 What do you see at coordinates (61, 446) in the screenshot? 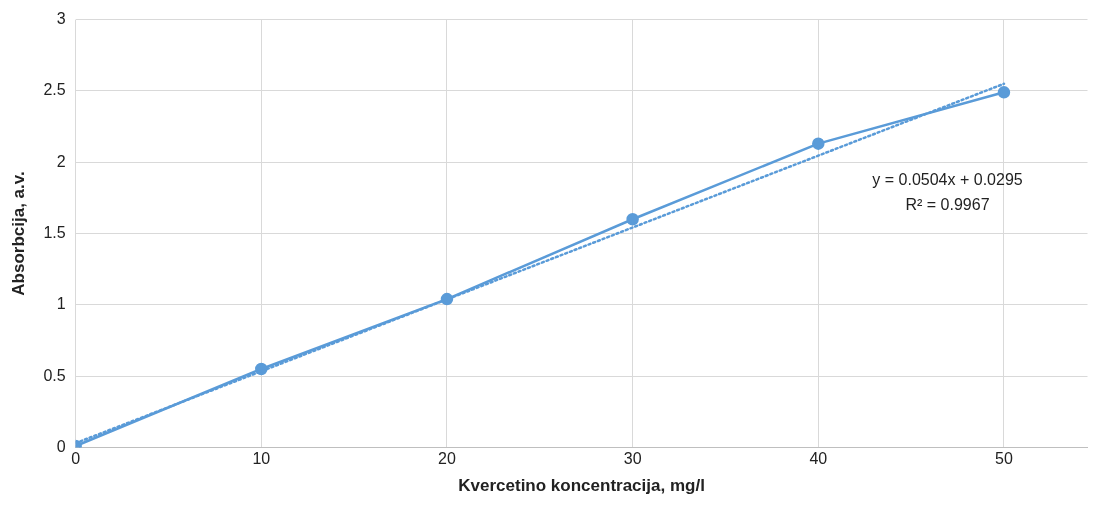
I see `y-tick-label: 0` at bounding box center [61, 446].